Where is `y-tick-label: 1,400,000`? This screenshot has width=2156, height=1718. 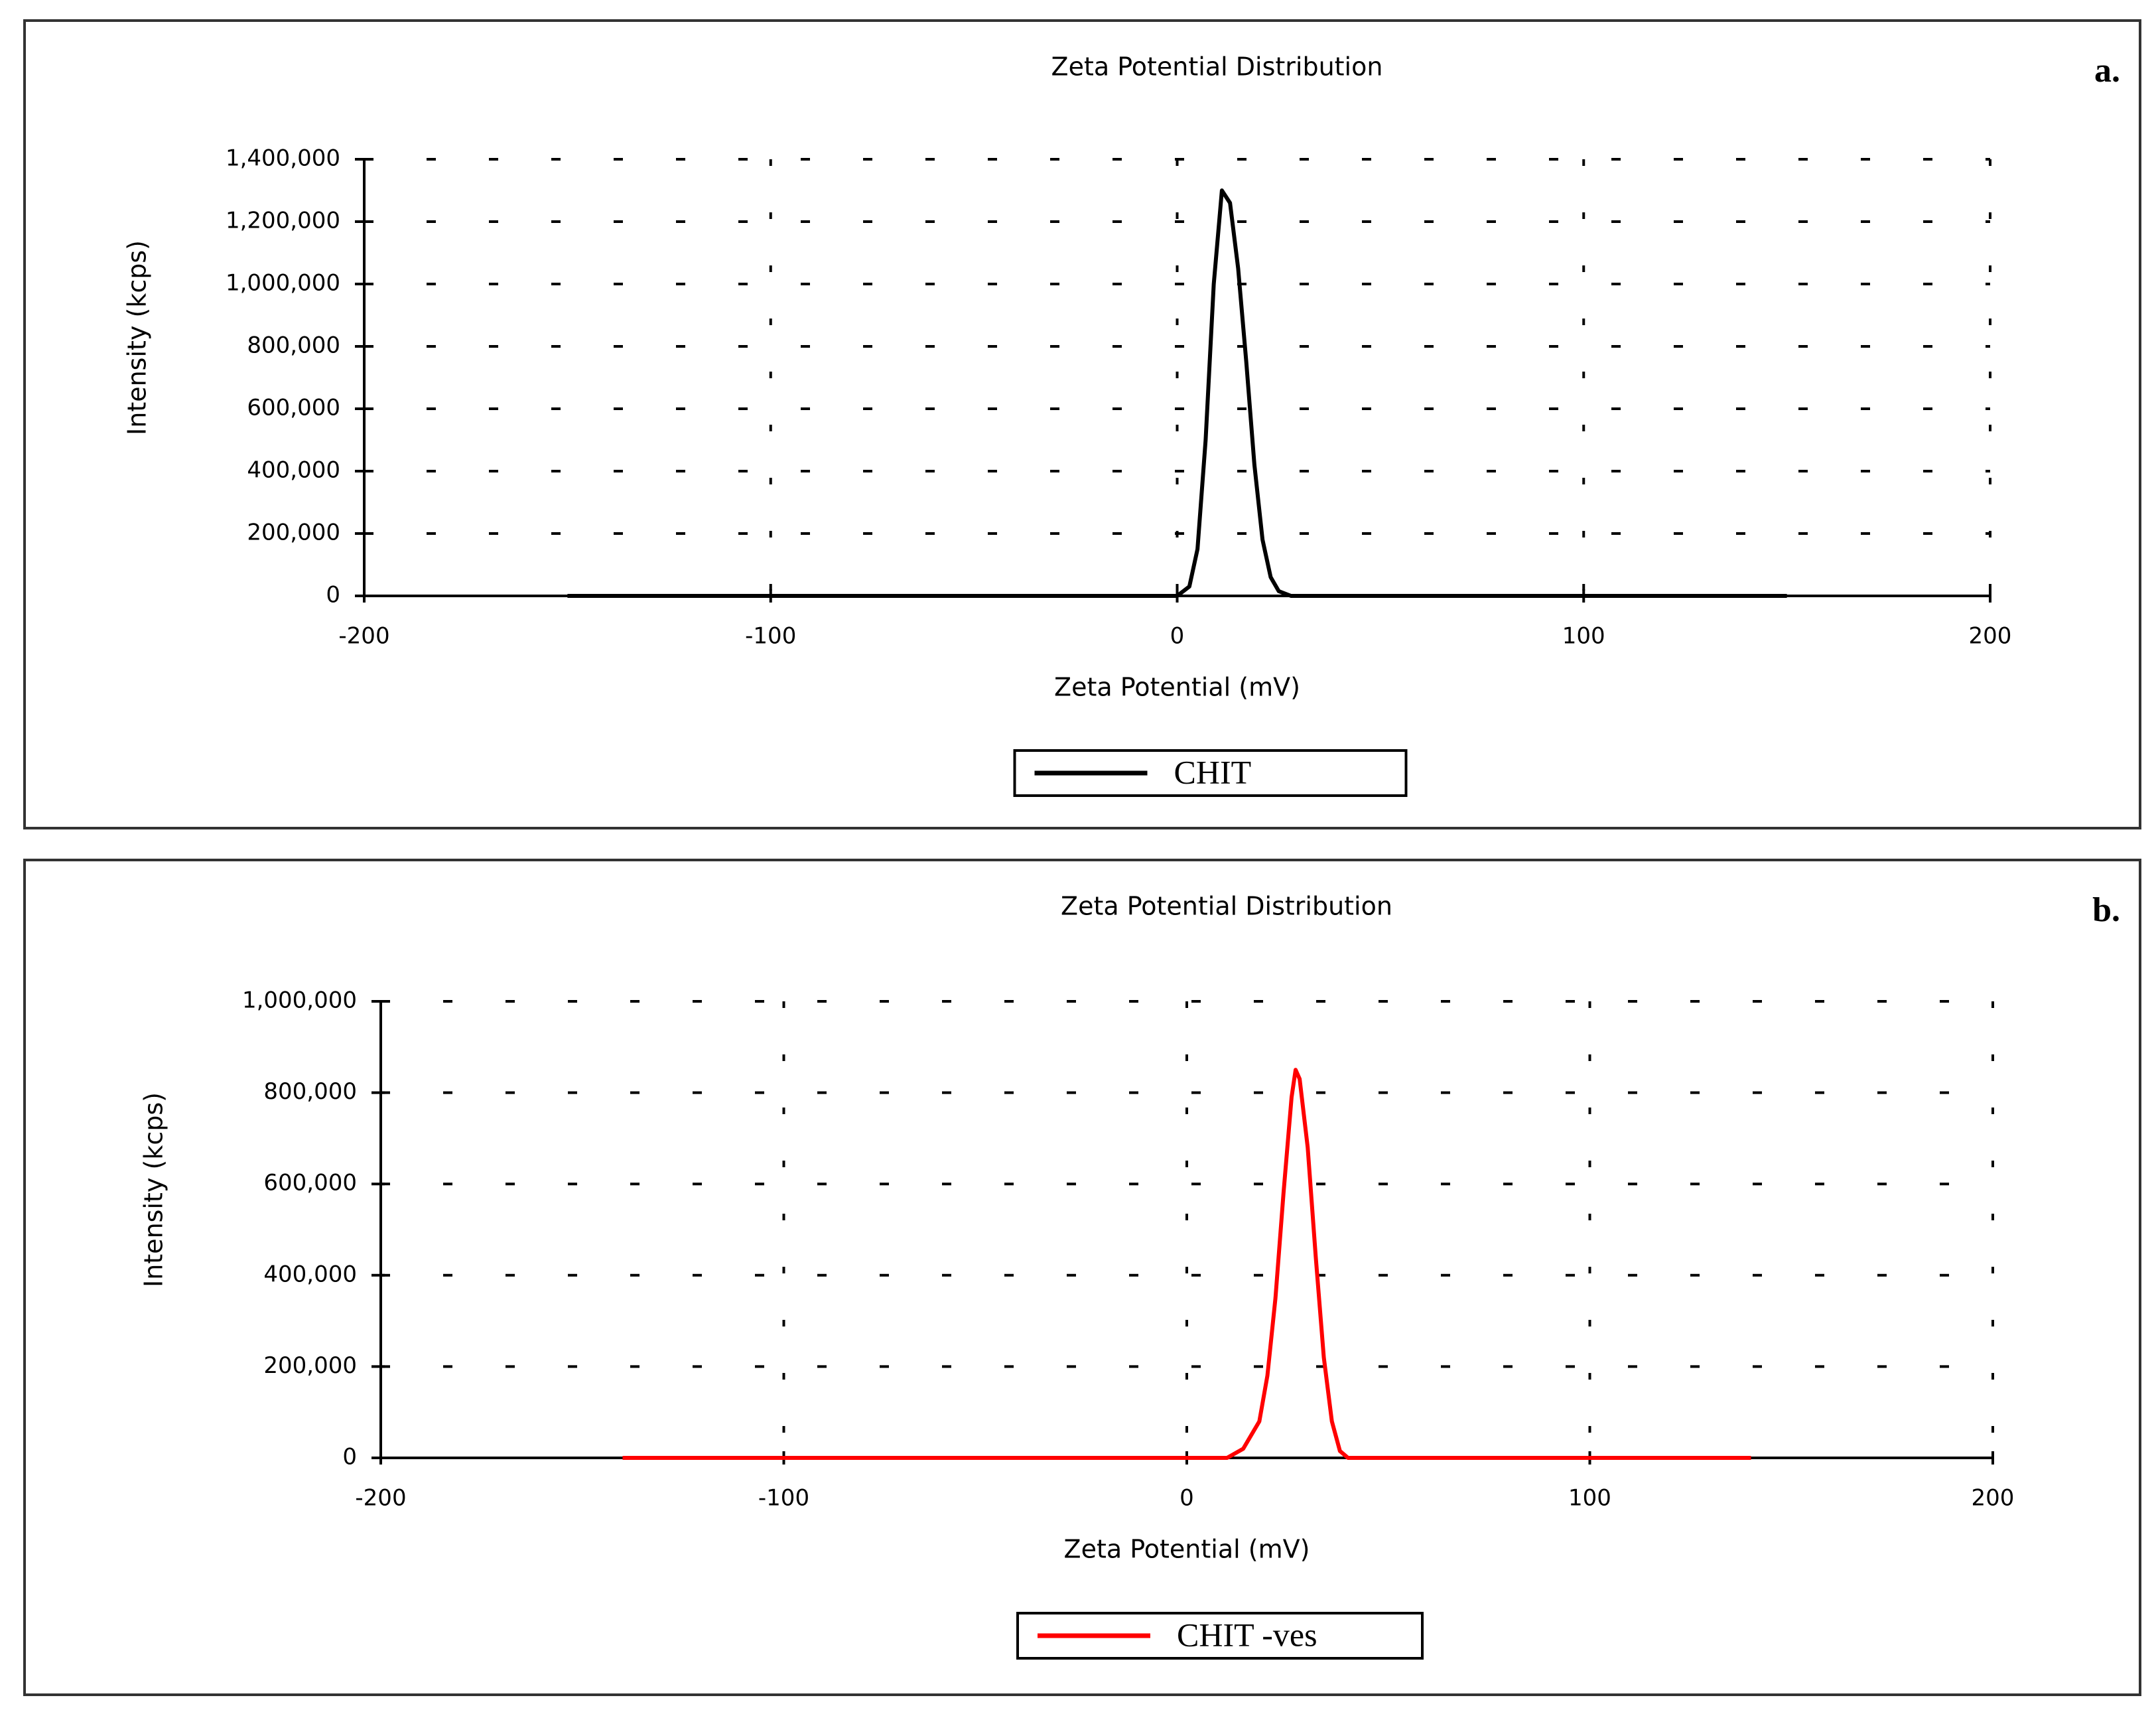
y-tick-label: 1,400,000 is located at coordinates (283, 158).